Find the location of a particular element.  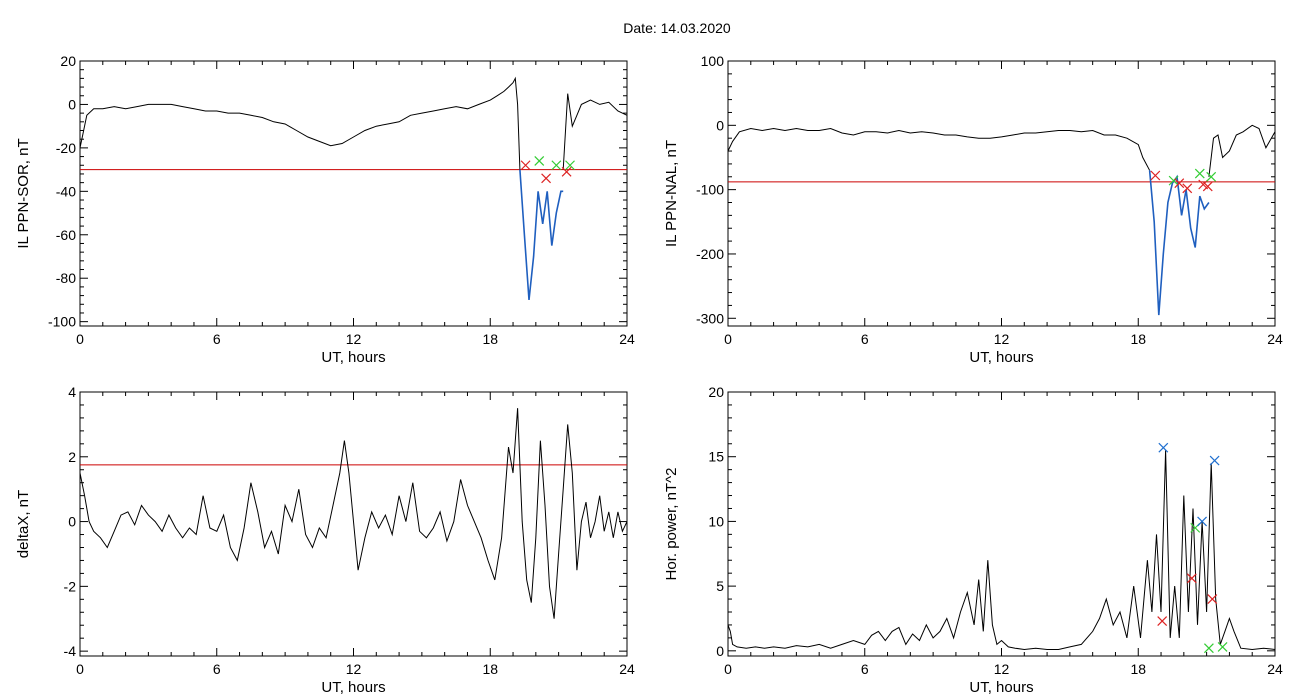

figure-title: Date: 14.03.2020 is located at coordinates (677, 28).